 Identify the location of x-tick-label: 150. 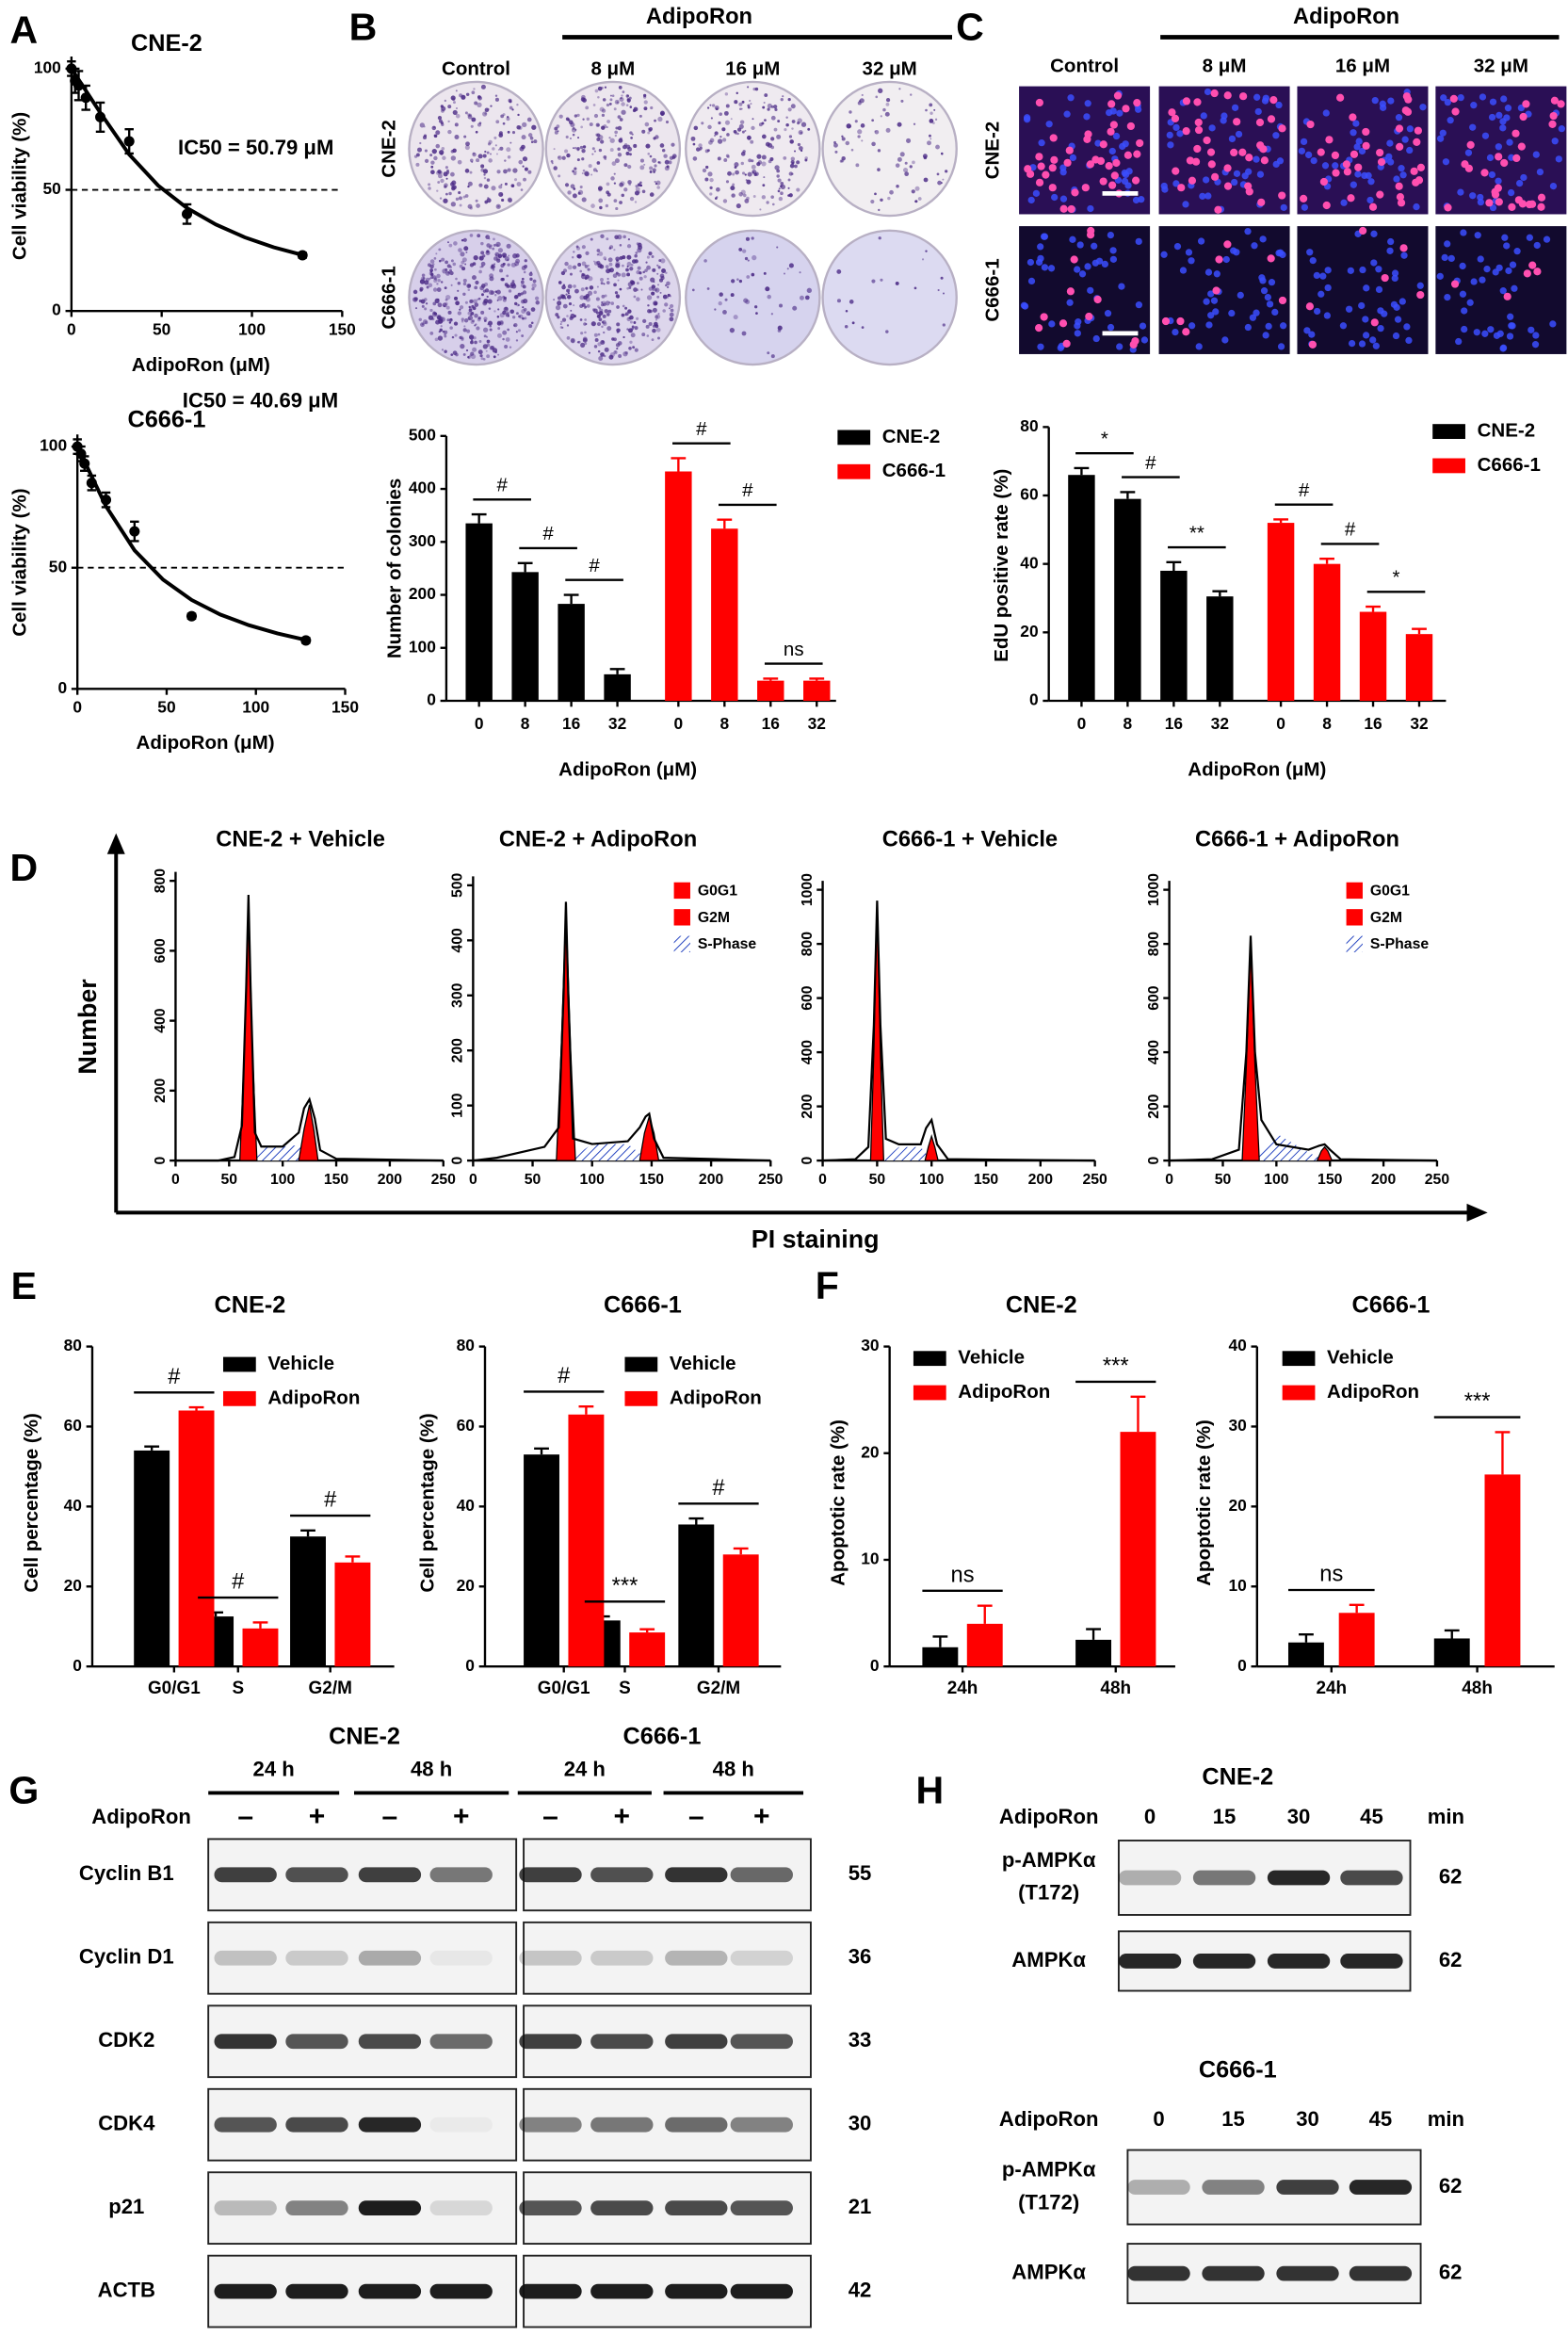
(986, 1180).